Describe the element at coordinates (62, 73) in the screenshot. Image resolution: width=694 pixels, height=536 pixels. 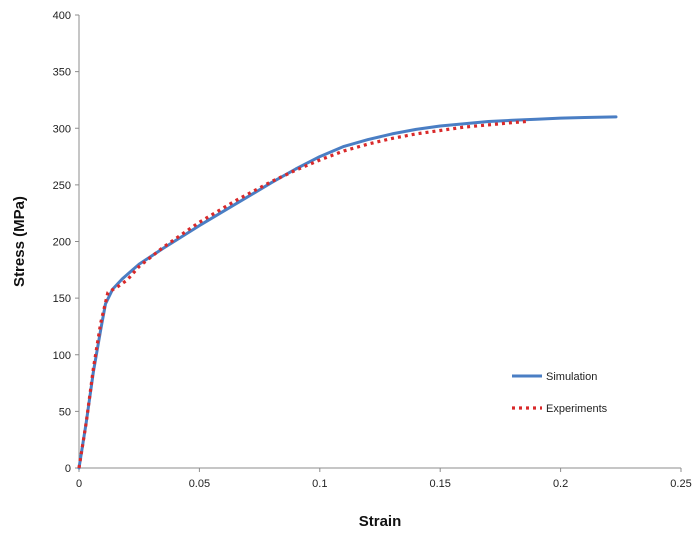
I see `y-tick-label: 350` at that location.